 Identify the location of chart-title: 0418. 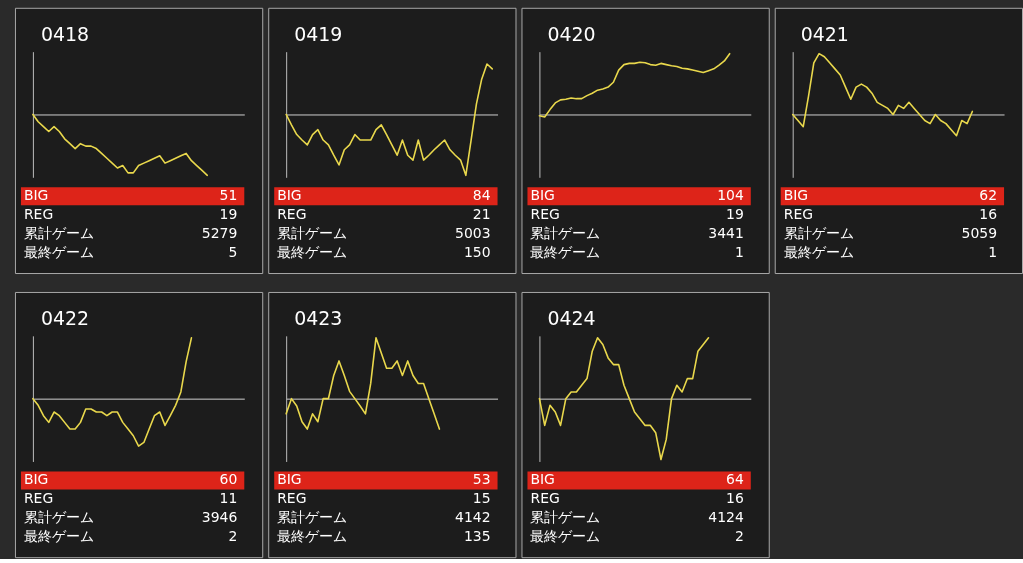
(65, 33).